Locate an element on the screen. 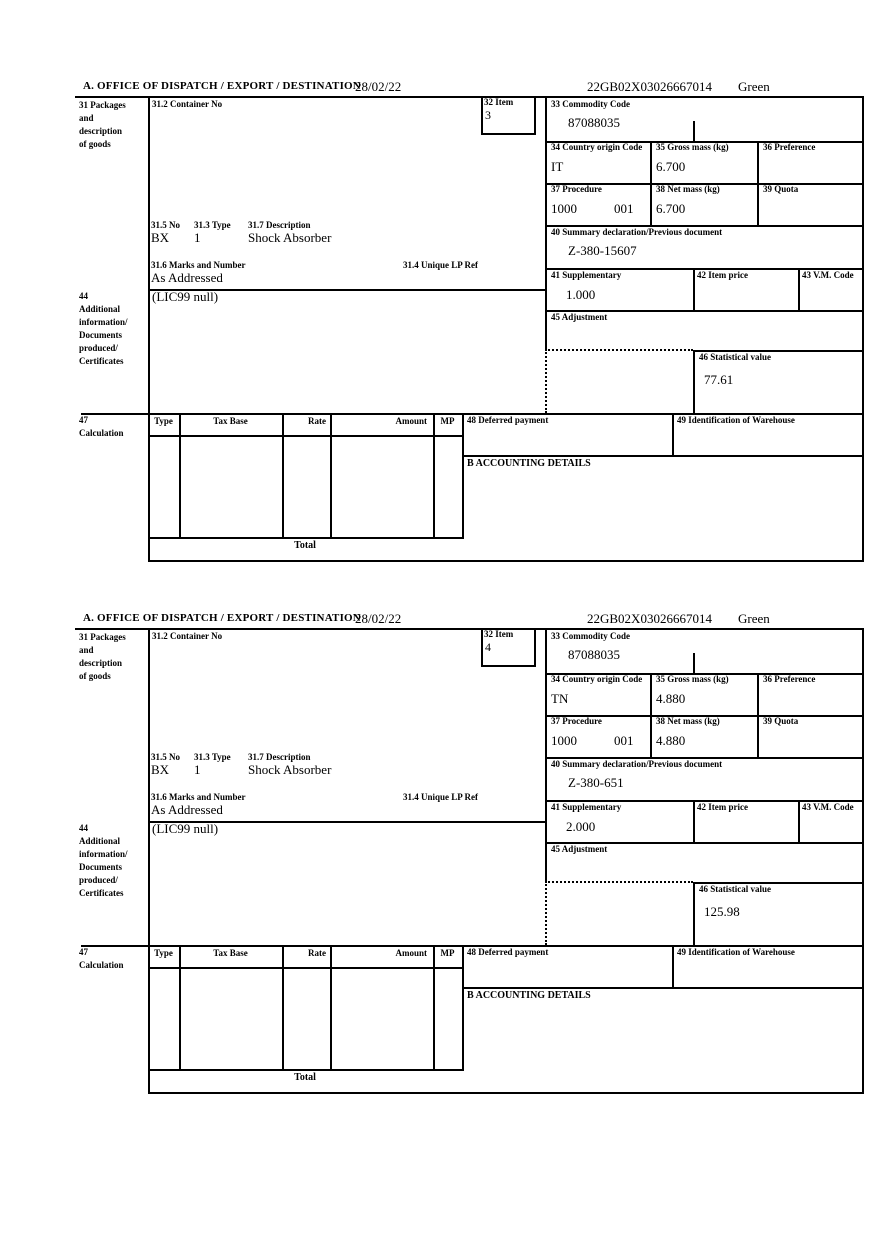 This screenshot has width=882, height=1250. procedure-qualifier-value: 001 is located at coordinates (624, 208).